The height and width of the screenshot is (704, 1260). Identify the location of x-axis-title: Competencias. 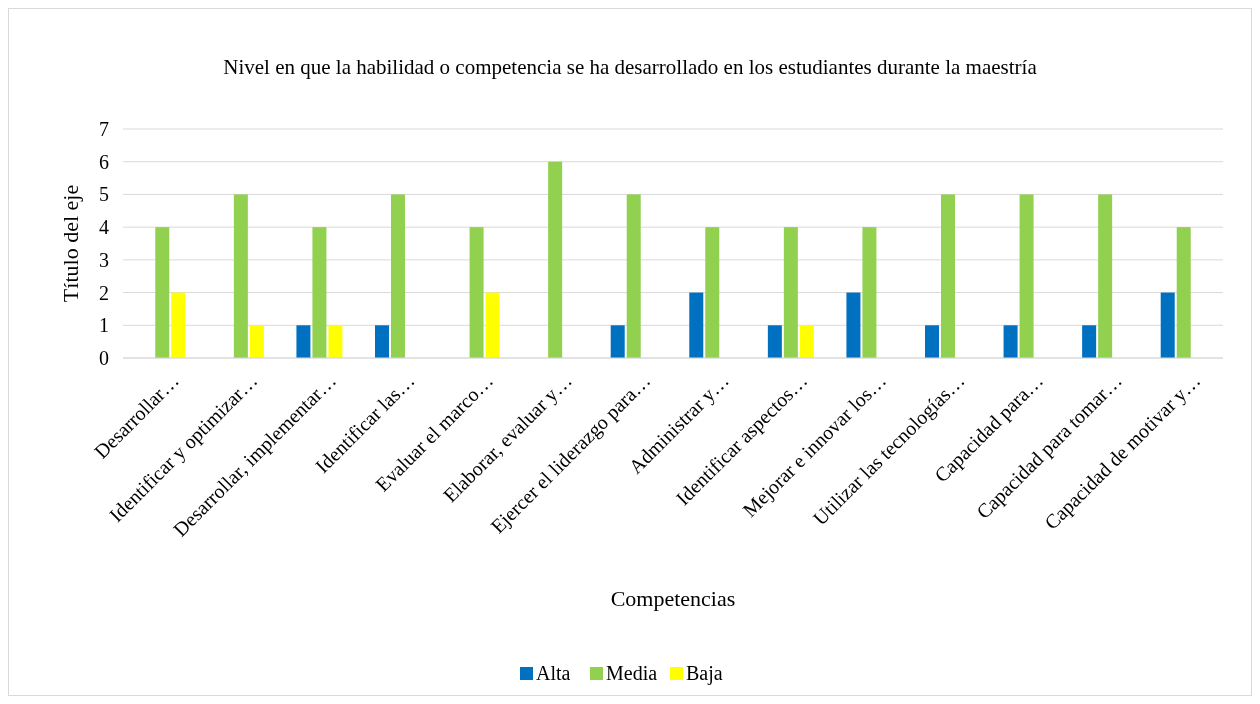
(673, 598).